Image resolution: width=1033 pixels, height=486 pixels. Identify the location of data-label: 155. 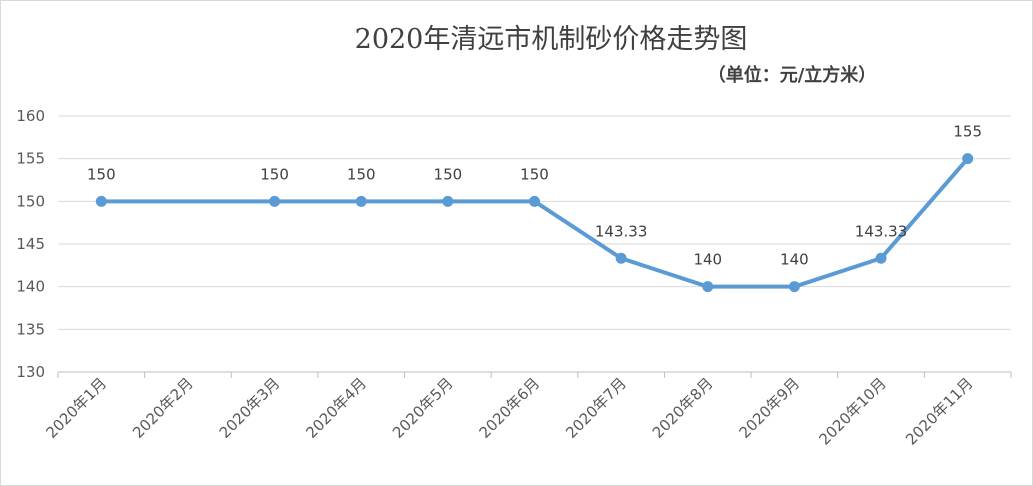
(967, 132).